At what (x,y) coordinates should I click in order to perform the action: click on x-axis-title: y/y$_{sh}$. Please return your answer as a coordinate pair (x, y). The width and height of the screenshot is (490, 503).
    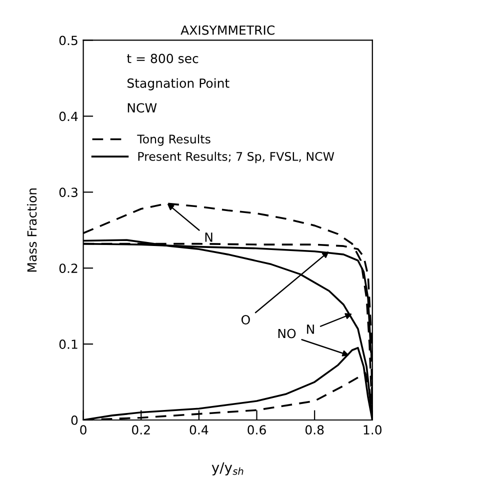
    Looking at the image, I should click on (228, 469).